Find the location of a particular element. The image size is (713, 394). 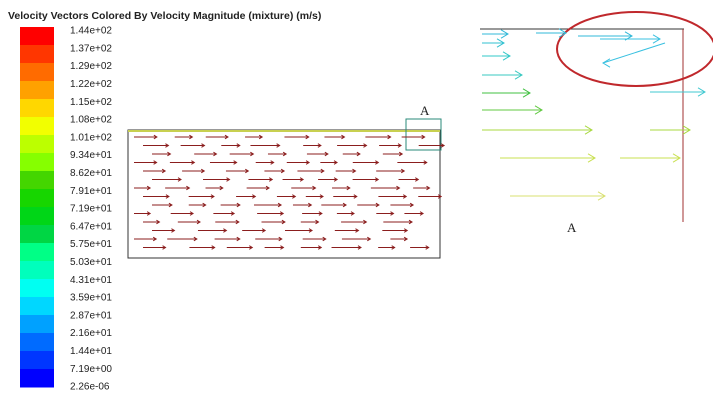

colorbar-label: 1.22e+02 is located at coordinates (91, 84).